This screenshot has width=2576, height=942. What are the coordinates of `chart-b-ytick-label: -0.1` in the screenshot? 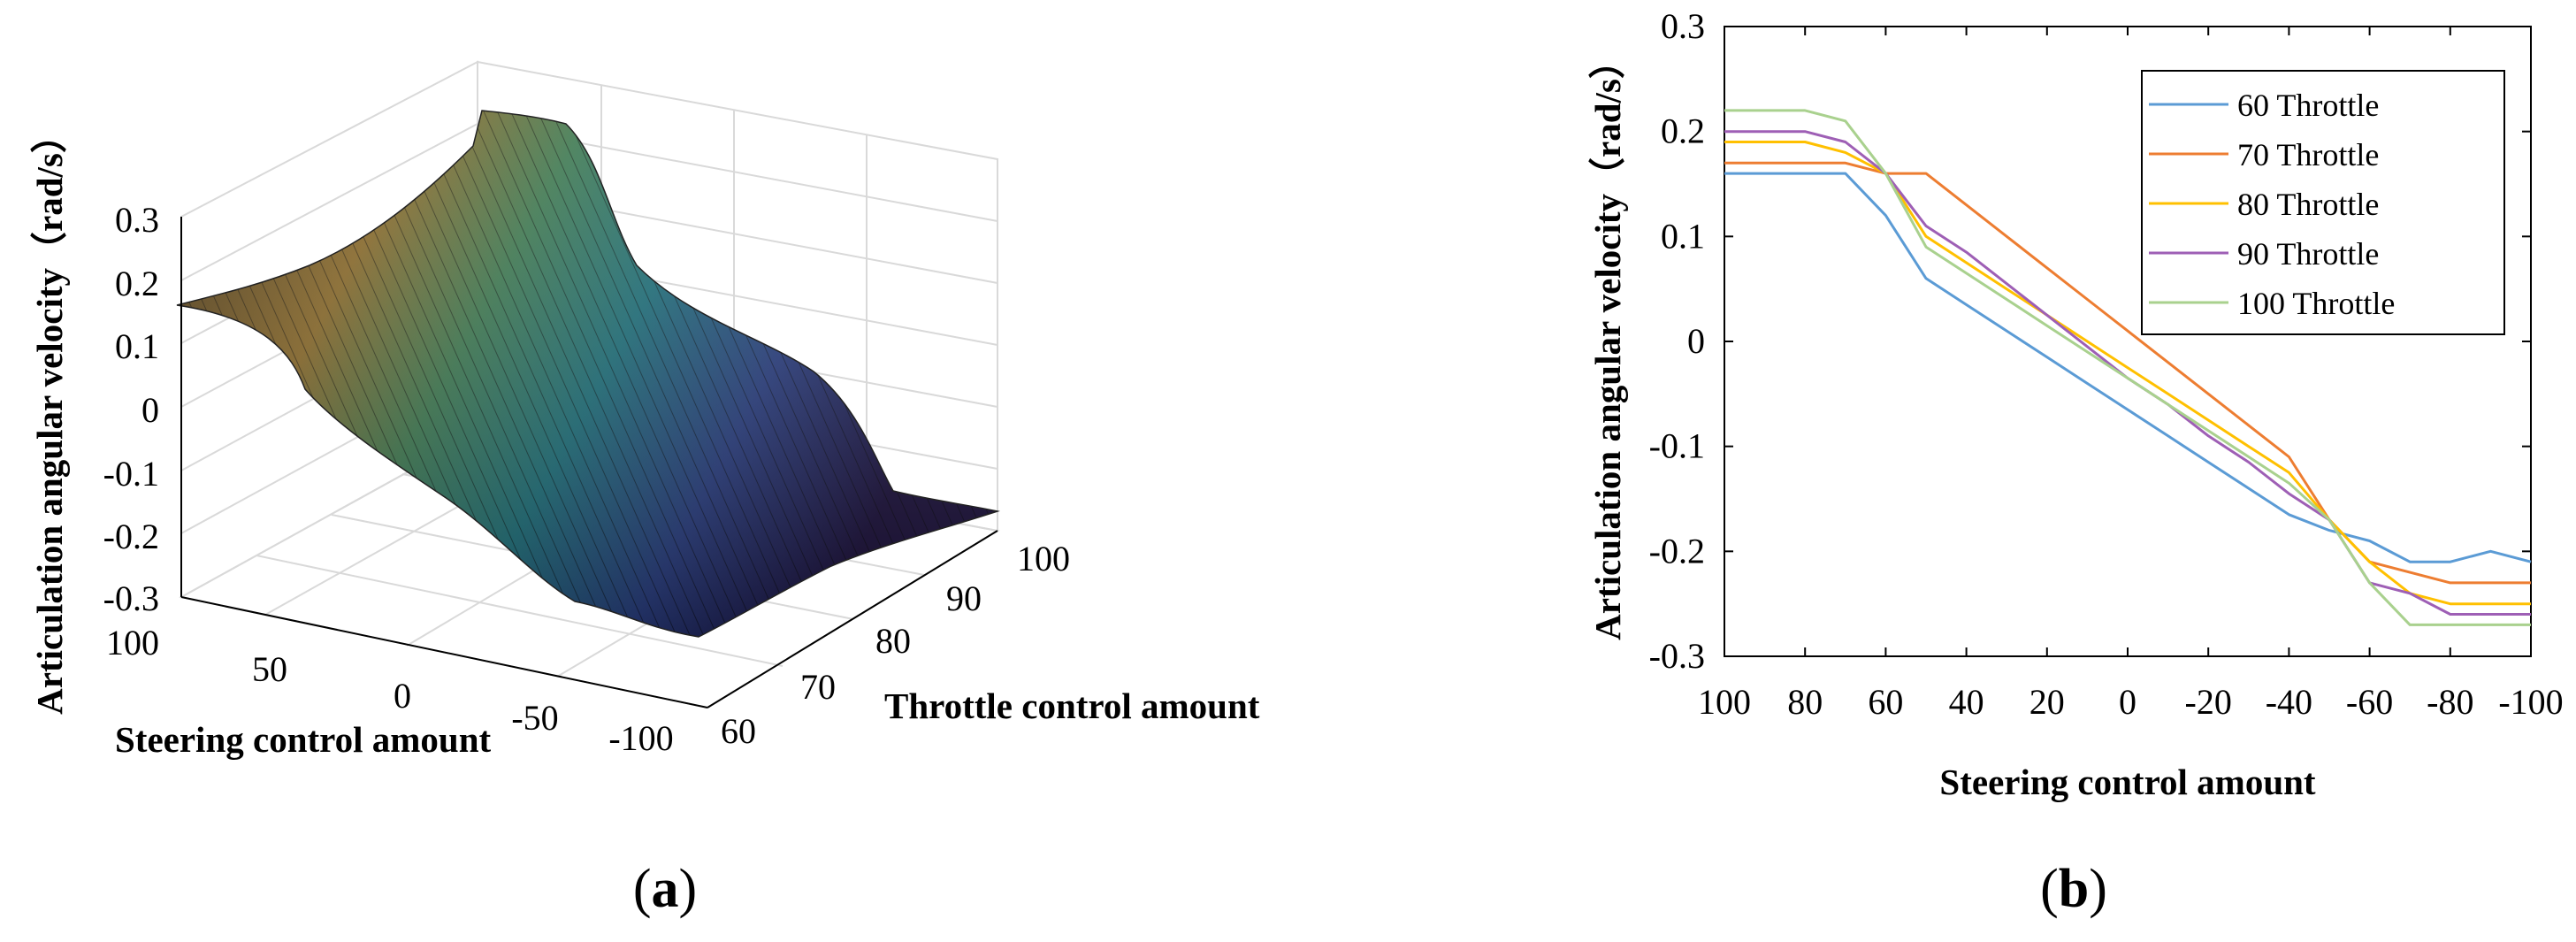 It's located at (1677, 446).